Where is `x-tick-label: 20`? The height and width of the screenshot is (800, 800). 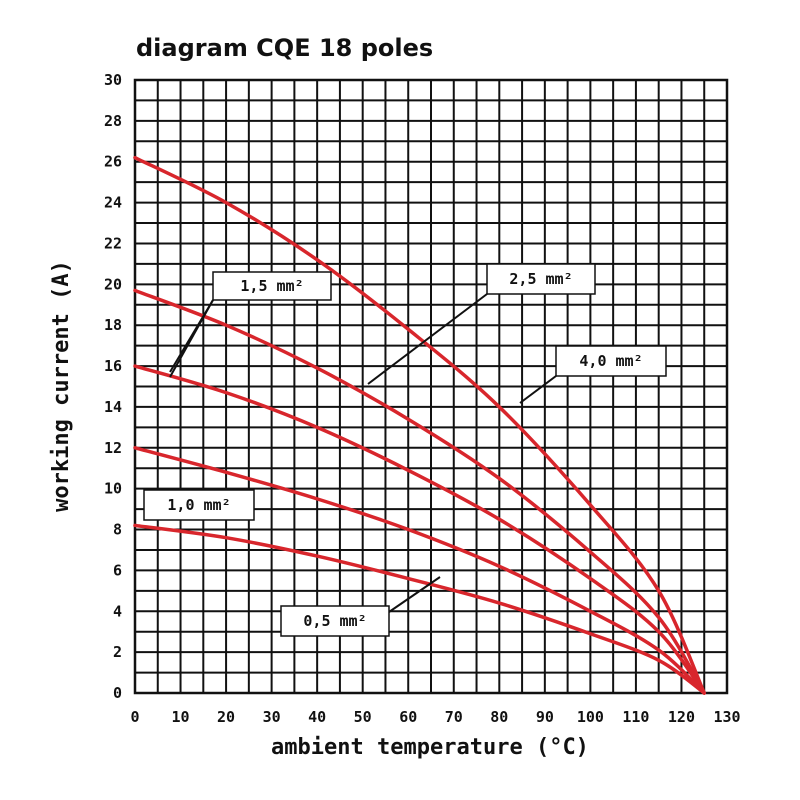
x-tick-label: 20 is located at coordinates (226, 717).